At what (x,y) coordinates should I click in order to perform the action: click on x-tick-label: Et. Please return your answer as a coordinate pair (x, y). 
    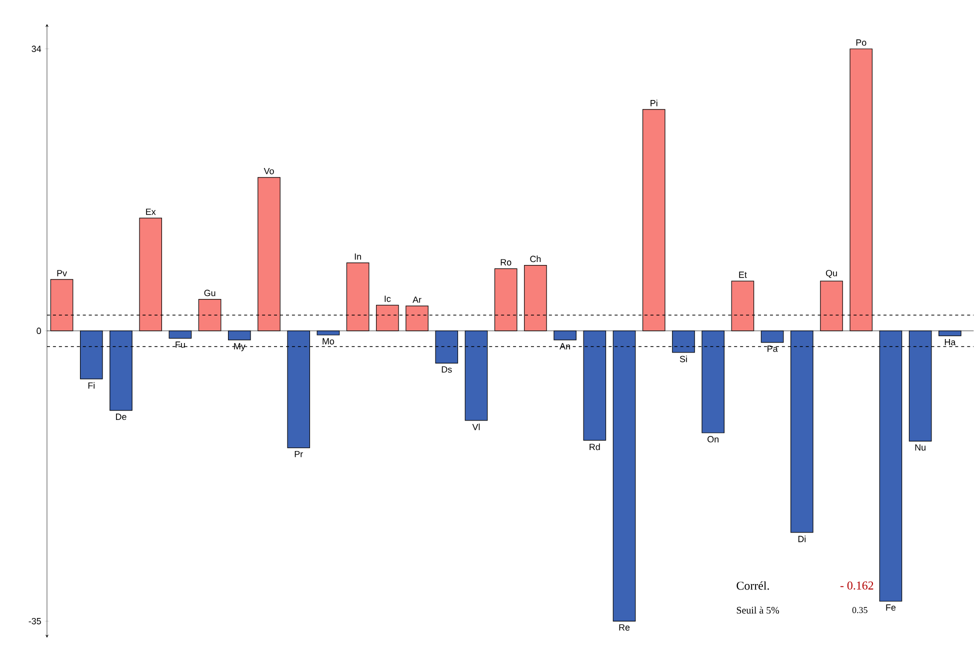
    Looking at the image, I should click on (743, 275).